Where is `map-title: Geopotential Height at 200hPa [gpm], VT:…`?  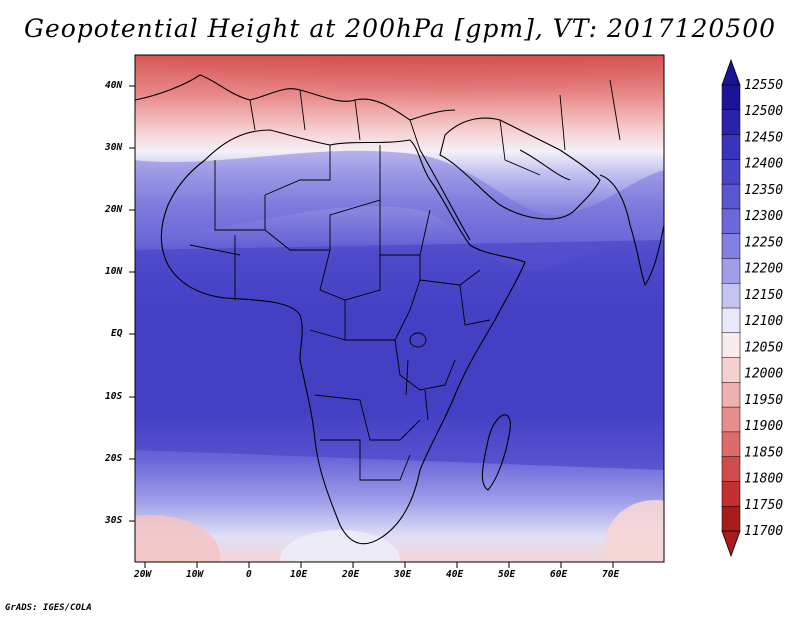 map-title: Geopotential Height at 200hPa [gpm], VT:… is located at coordinates (400, 28).